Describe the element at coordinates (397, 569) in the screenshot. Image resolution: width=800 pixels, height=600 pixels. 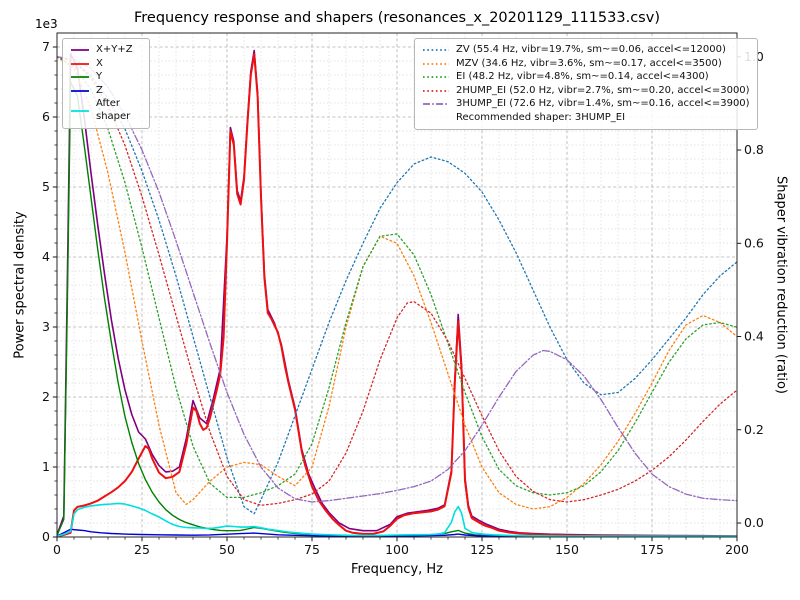
I see `x-axis-label: Frequency, Hz` at that location.